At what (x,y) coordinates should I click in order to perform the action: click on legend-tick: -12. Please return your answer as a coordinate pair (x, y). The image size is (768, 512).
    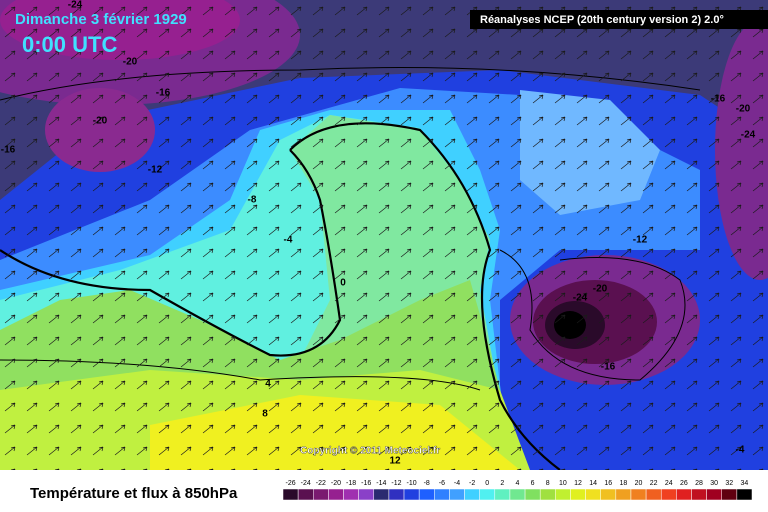
    Looking at the image, I should click on (396, 483).